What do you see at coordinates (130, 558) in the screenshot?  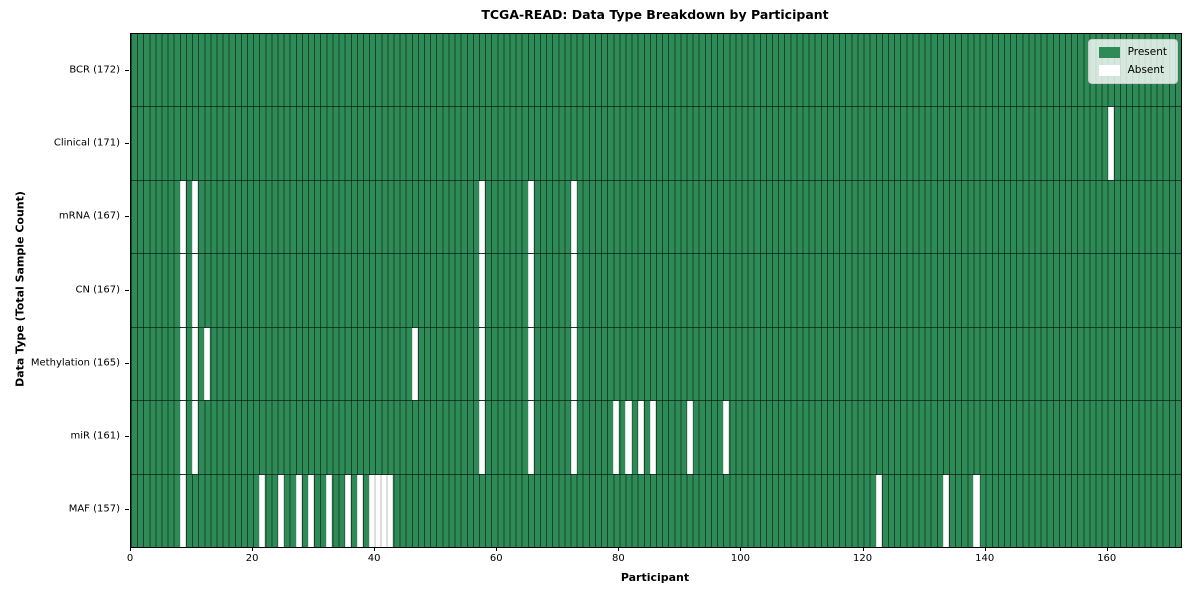 I see `x-tick-label: 0` at bounding box center [130, 558].